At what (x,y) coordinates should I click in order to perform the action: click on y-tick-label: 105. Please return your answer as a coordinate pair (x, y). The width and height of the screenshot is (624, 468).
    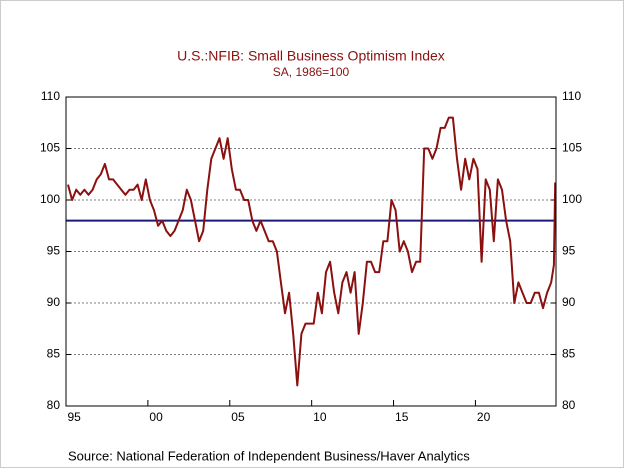
    Looking at the image, I should click on (50, 148).